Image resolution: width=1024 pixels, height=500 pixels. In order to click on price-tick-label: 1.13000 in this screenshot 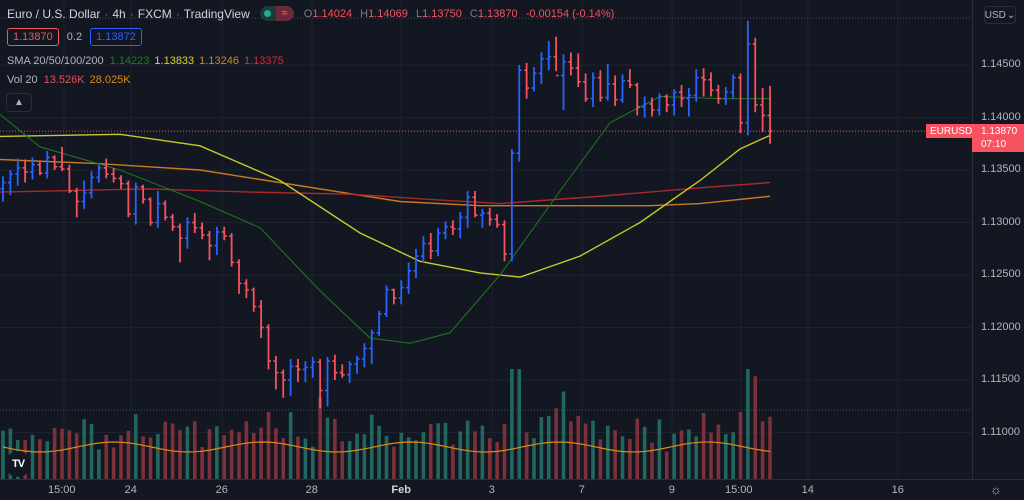, I will do `click(1001, 221)`.